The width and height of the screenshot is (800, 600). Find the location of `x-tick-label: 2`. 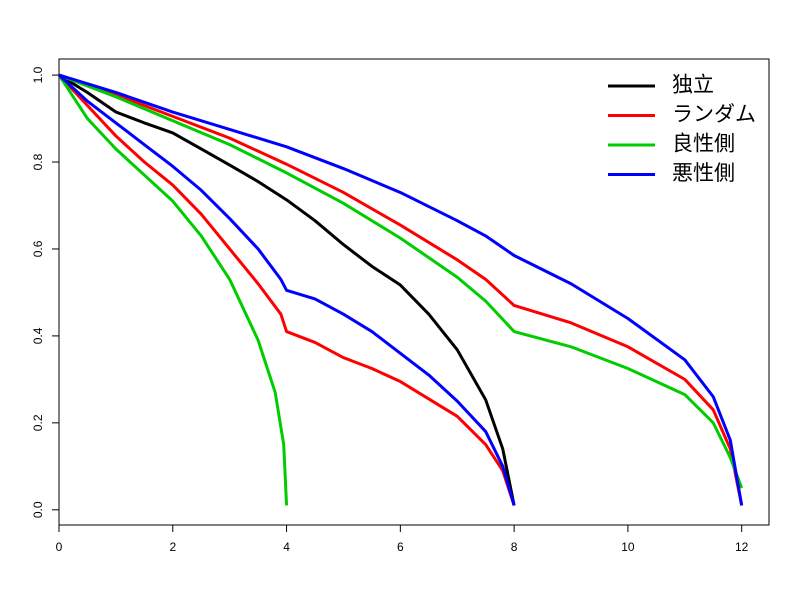

x-tick-label: 2 is located at coordinates (172, 547).